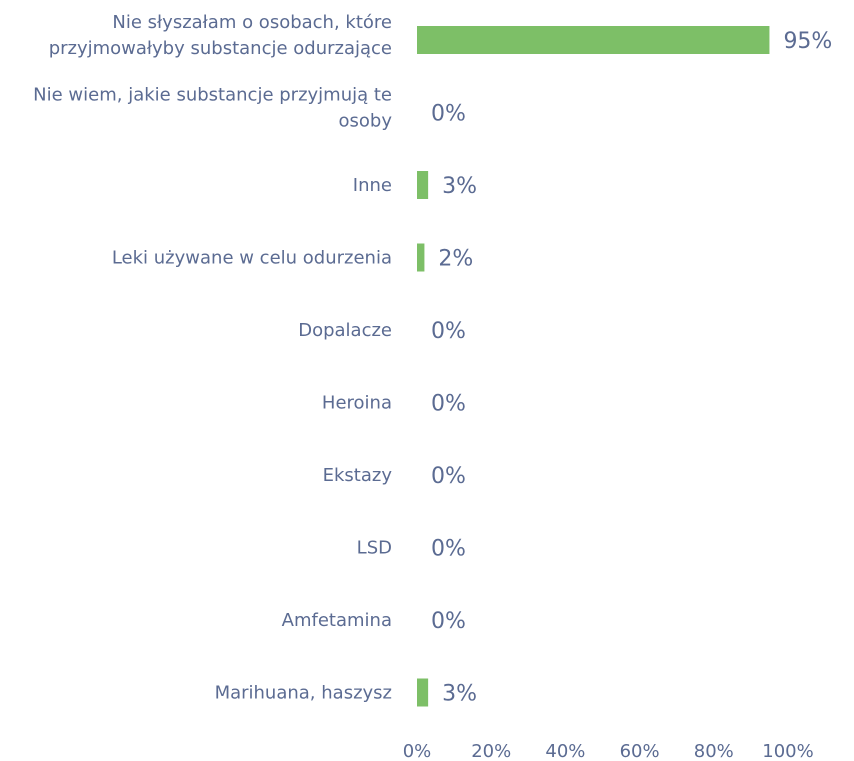 The width and height of the screenshot is (854, 761). What do you see at coordinates (807, 41) in the screenshot?
I see `value-label-nie-słyszałam-o-osobach-które-przyjmowałyby-substancje-odurzające: 95%` at bounding box center [807, 41].